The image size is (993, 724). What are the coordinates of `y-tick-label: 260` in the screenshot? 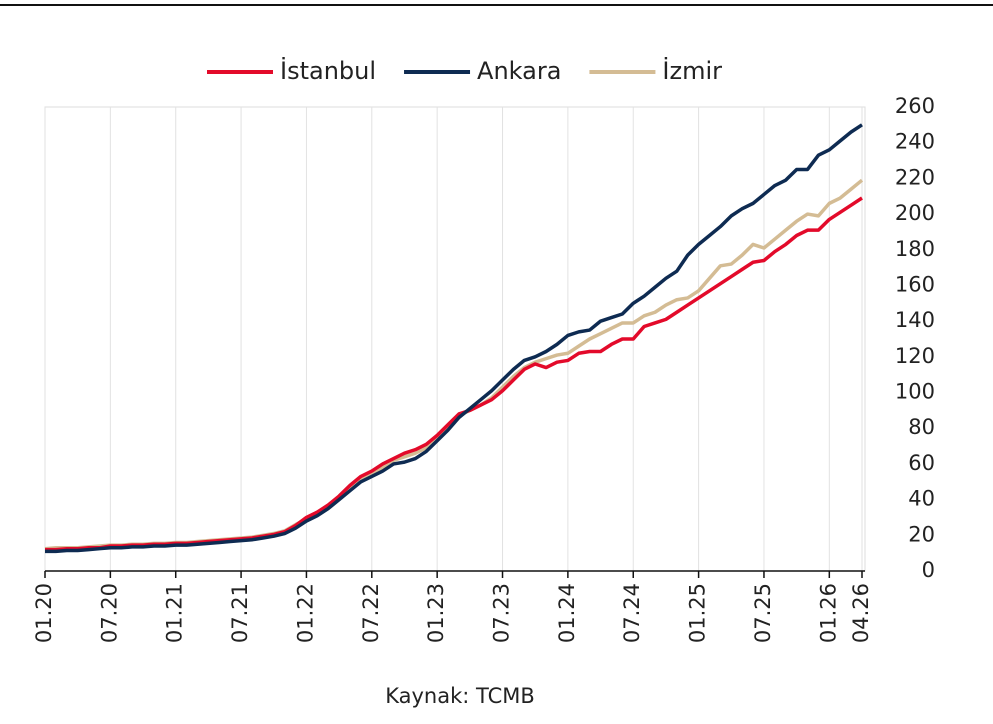 It's located at (915, 106).